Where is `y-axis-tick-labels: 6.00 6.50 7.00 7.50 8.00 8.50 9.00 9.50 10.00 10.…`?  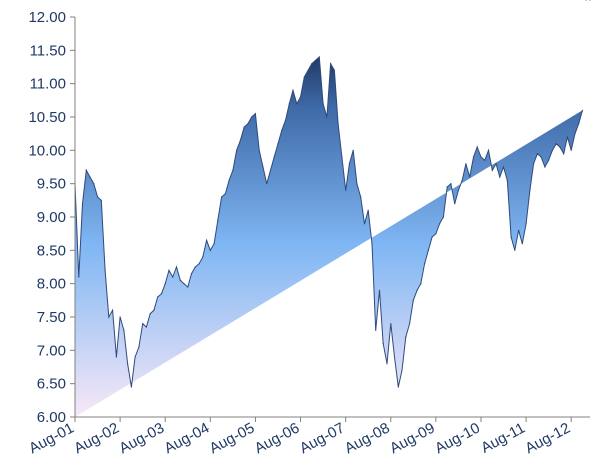
y-axis-tick-labels: 6.00 6.50 7.00 7.50 8.00 8.50 9.00 9.50 10.00 10.… is located at coordinates (51, 217).